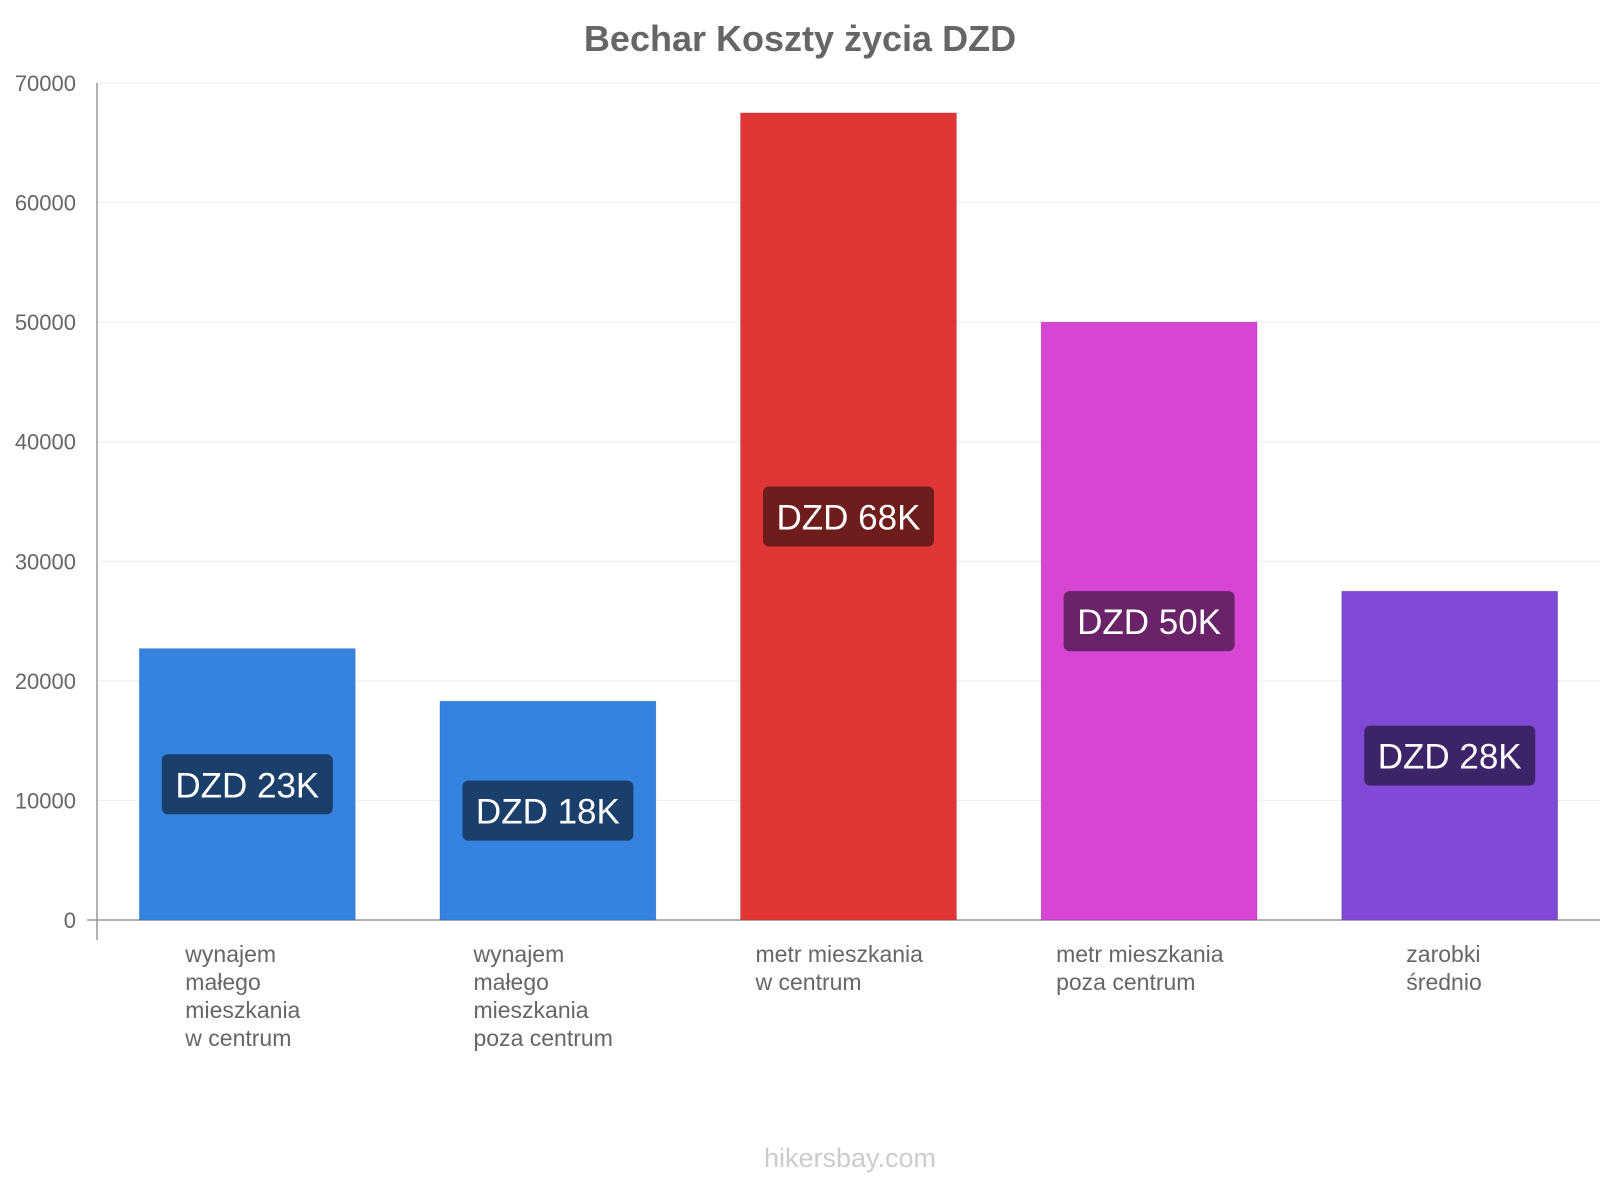 The width and height of the screenshot is (1600, 1200). What do you see at coordinates (45, 322) in the screenshot?
I see `y-tick-label-5: 50000` at bounding box center [45, 322].